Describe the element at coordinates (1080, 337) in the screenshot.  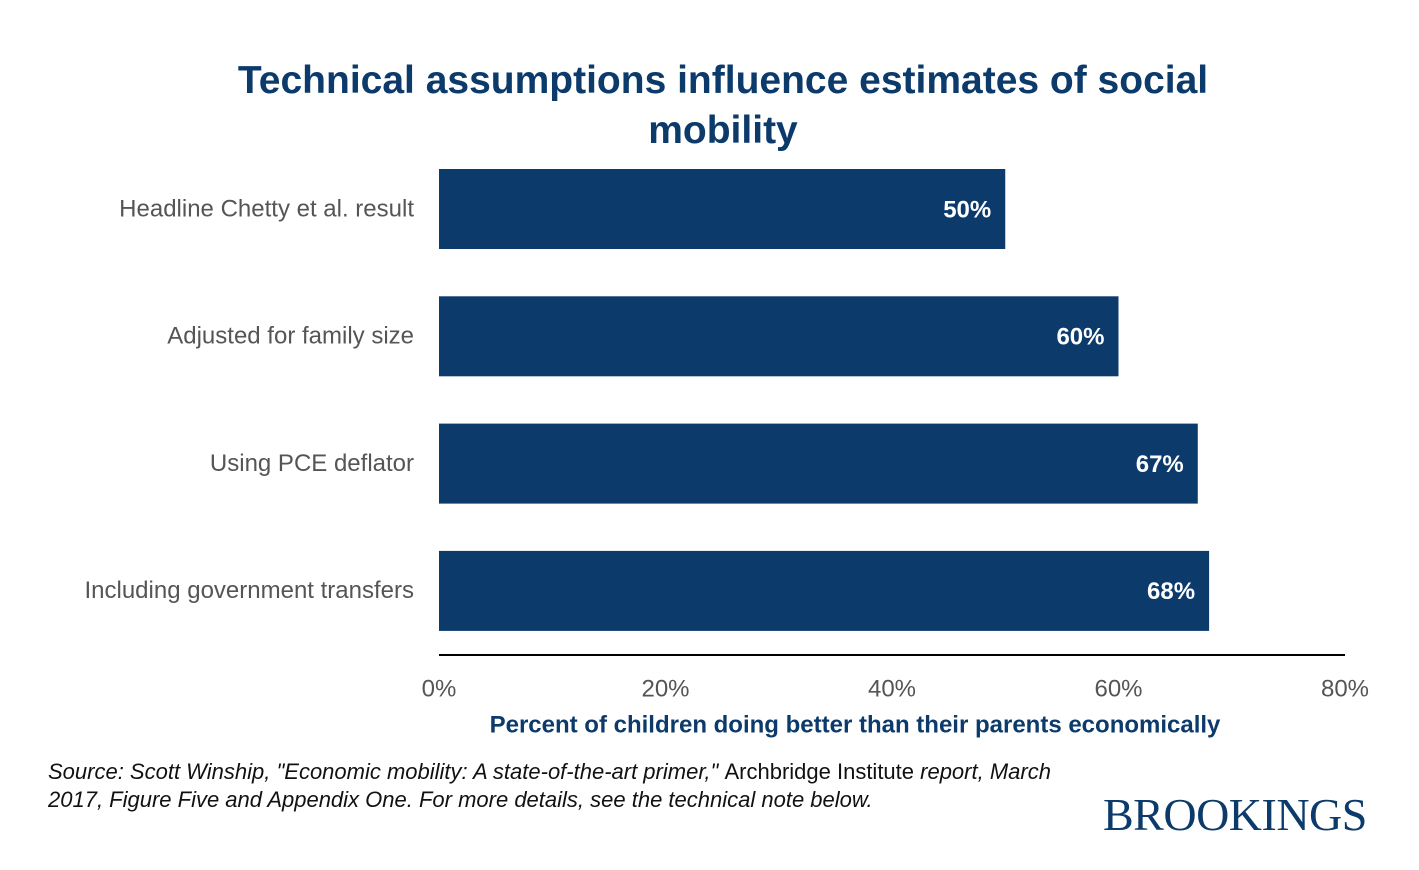
I see `value-label: 60%` at that location.